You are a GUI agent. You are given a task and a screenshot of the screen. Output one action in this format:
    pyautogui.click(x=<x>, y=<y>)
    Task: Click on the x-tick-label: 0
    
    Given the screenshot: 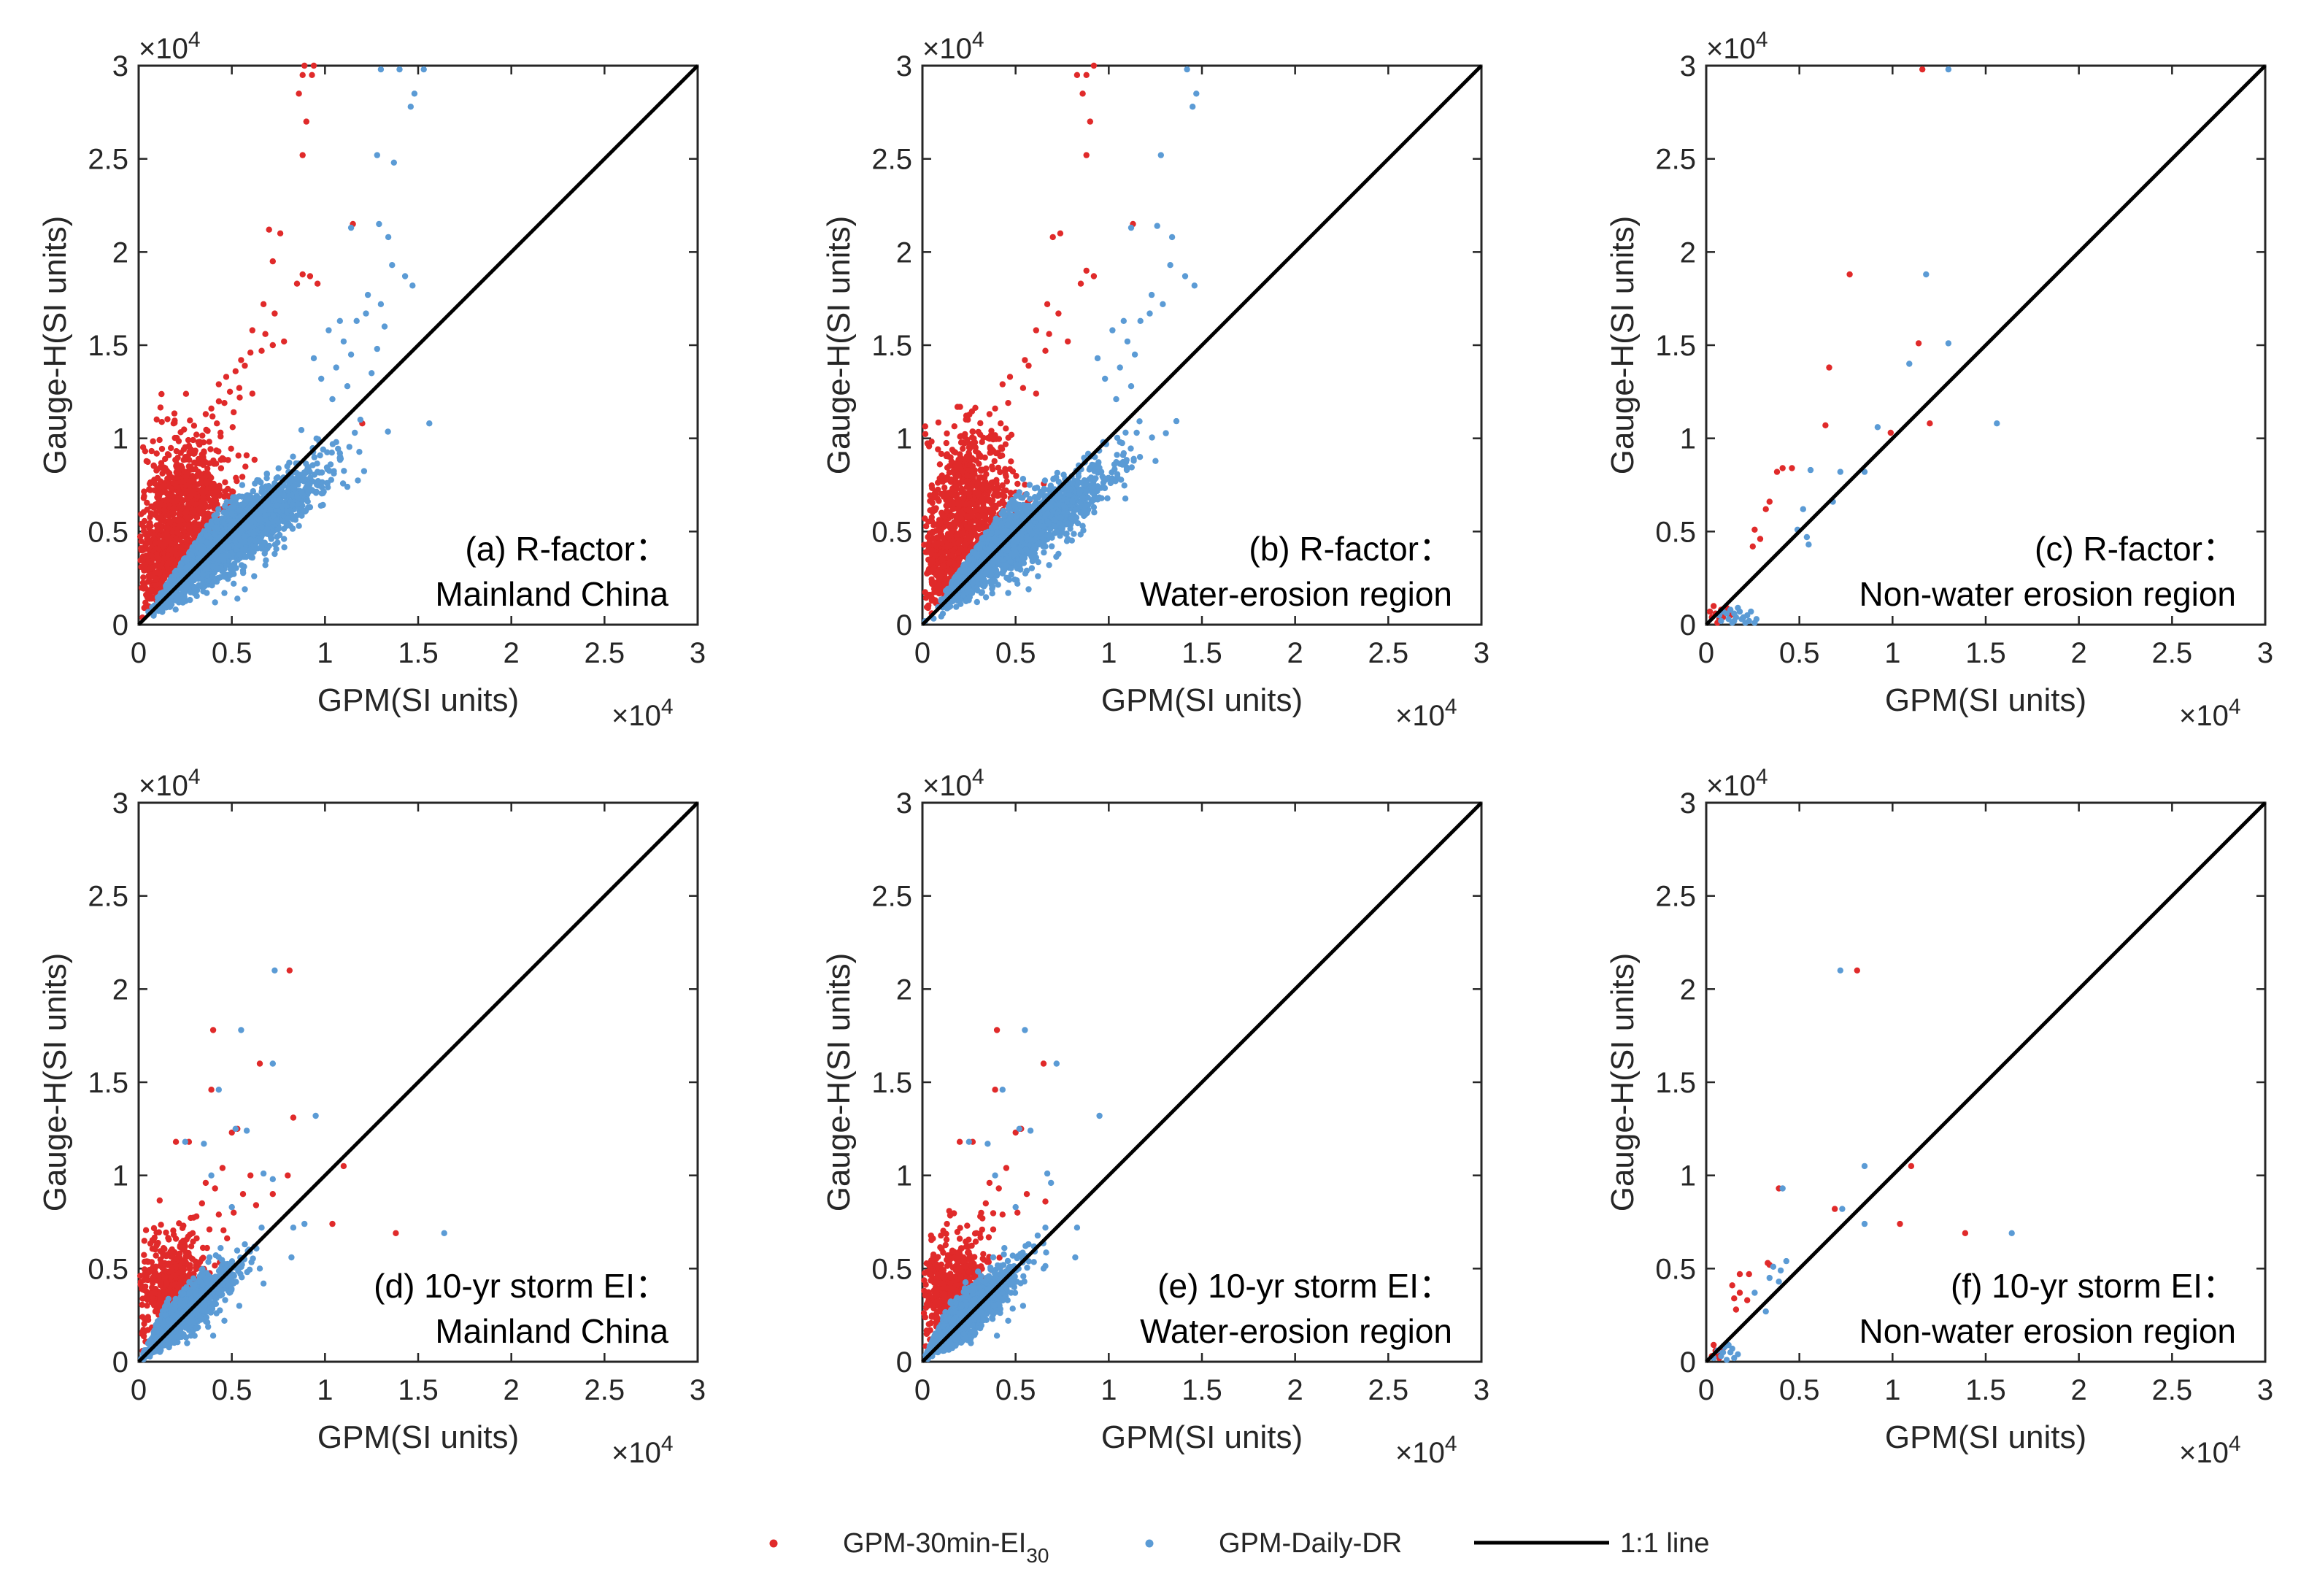 What is the action you would take?
    pyautogui.click(x=922, y=653)
    